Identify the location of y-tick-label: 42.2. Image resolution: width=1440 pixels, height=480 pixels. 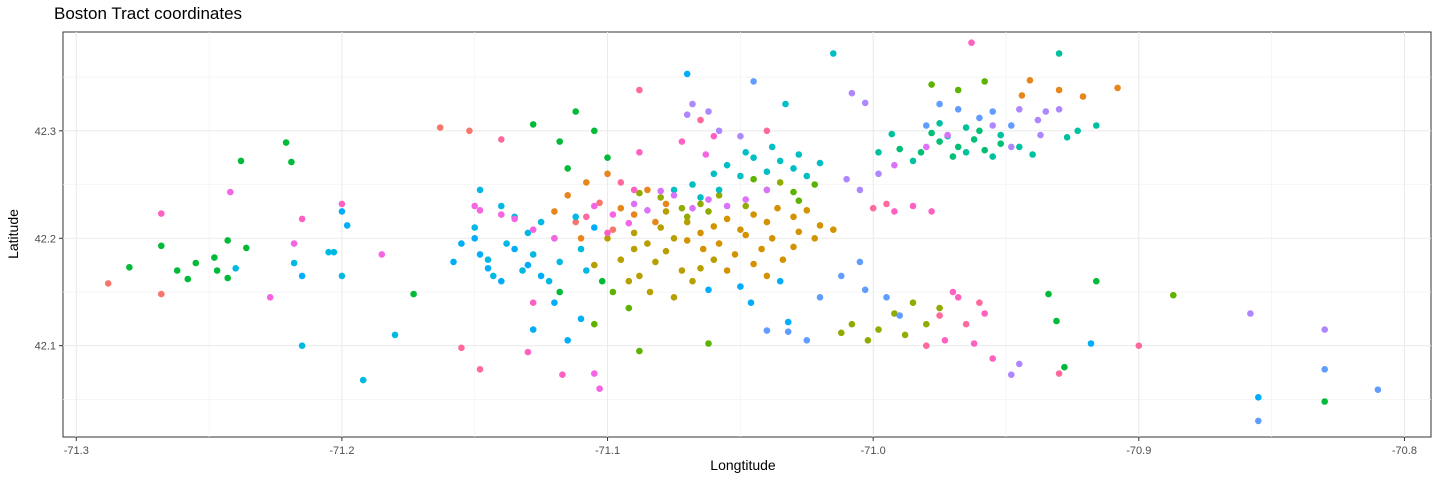
(45, 239).